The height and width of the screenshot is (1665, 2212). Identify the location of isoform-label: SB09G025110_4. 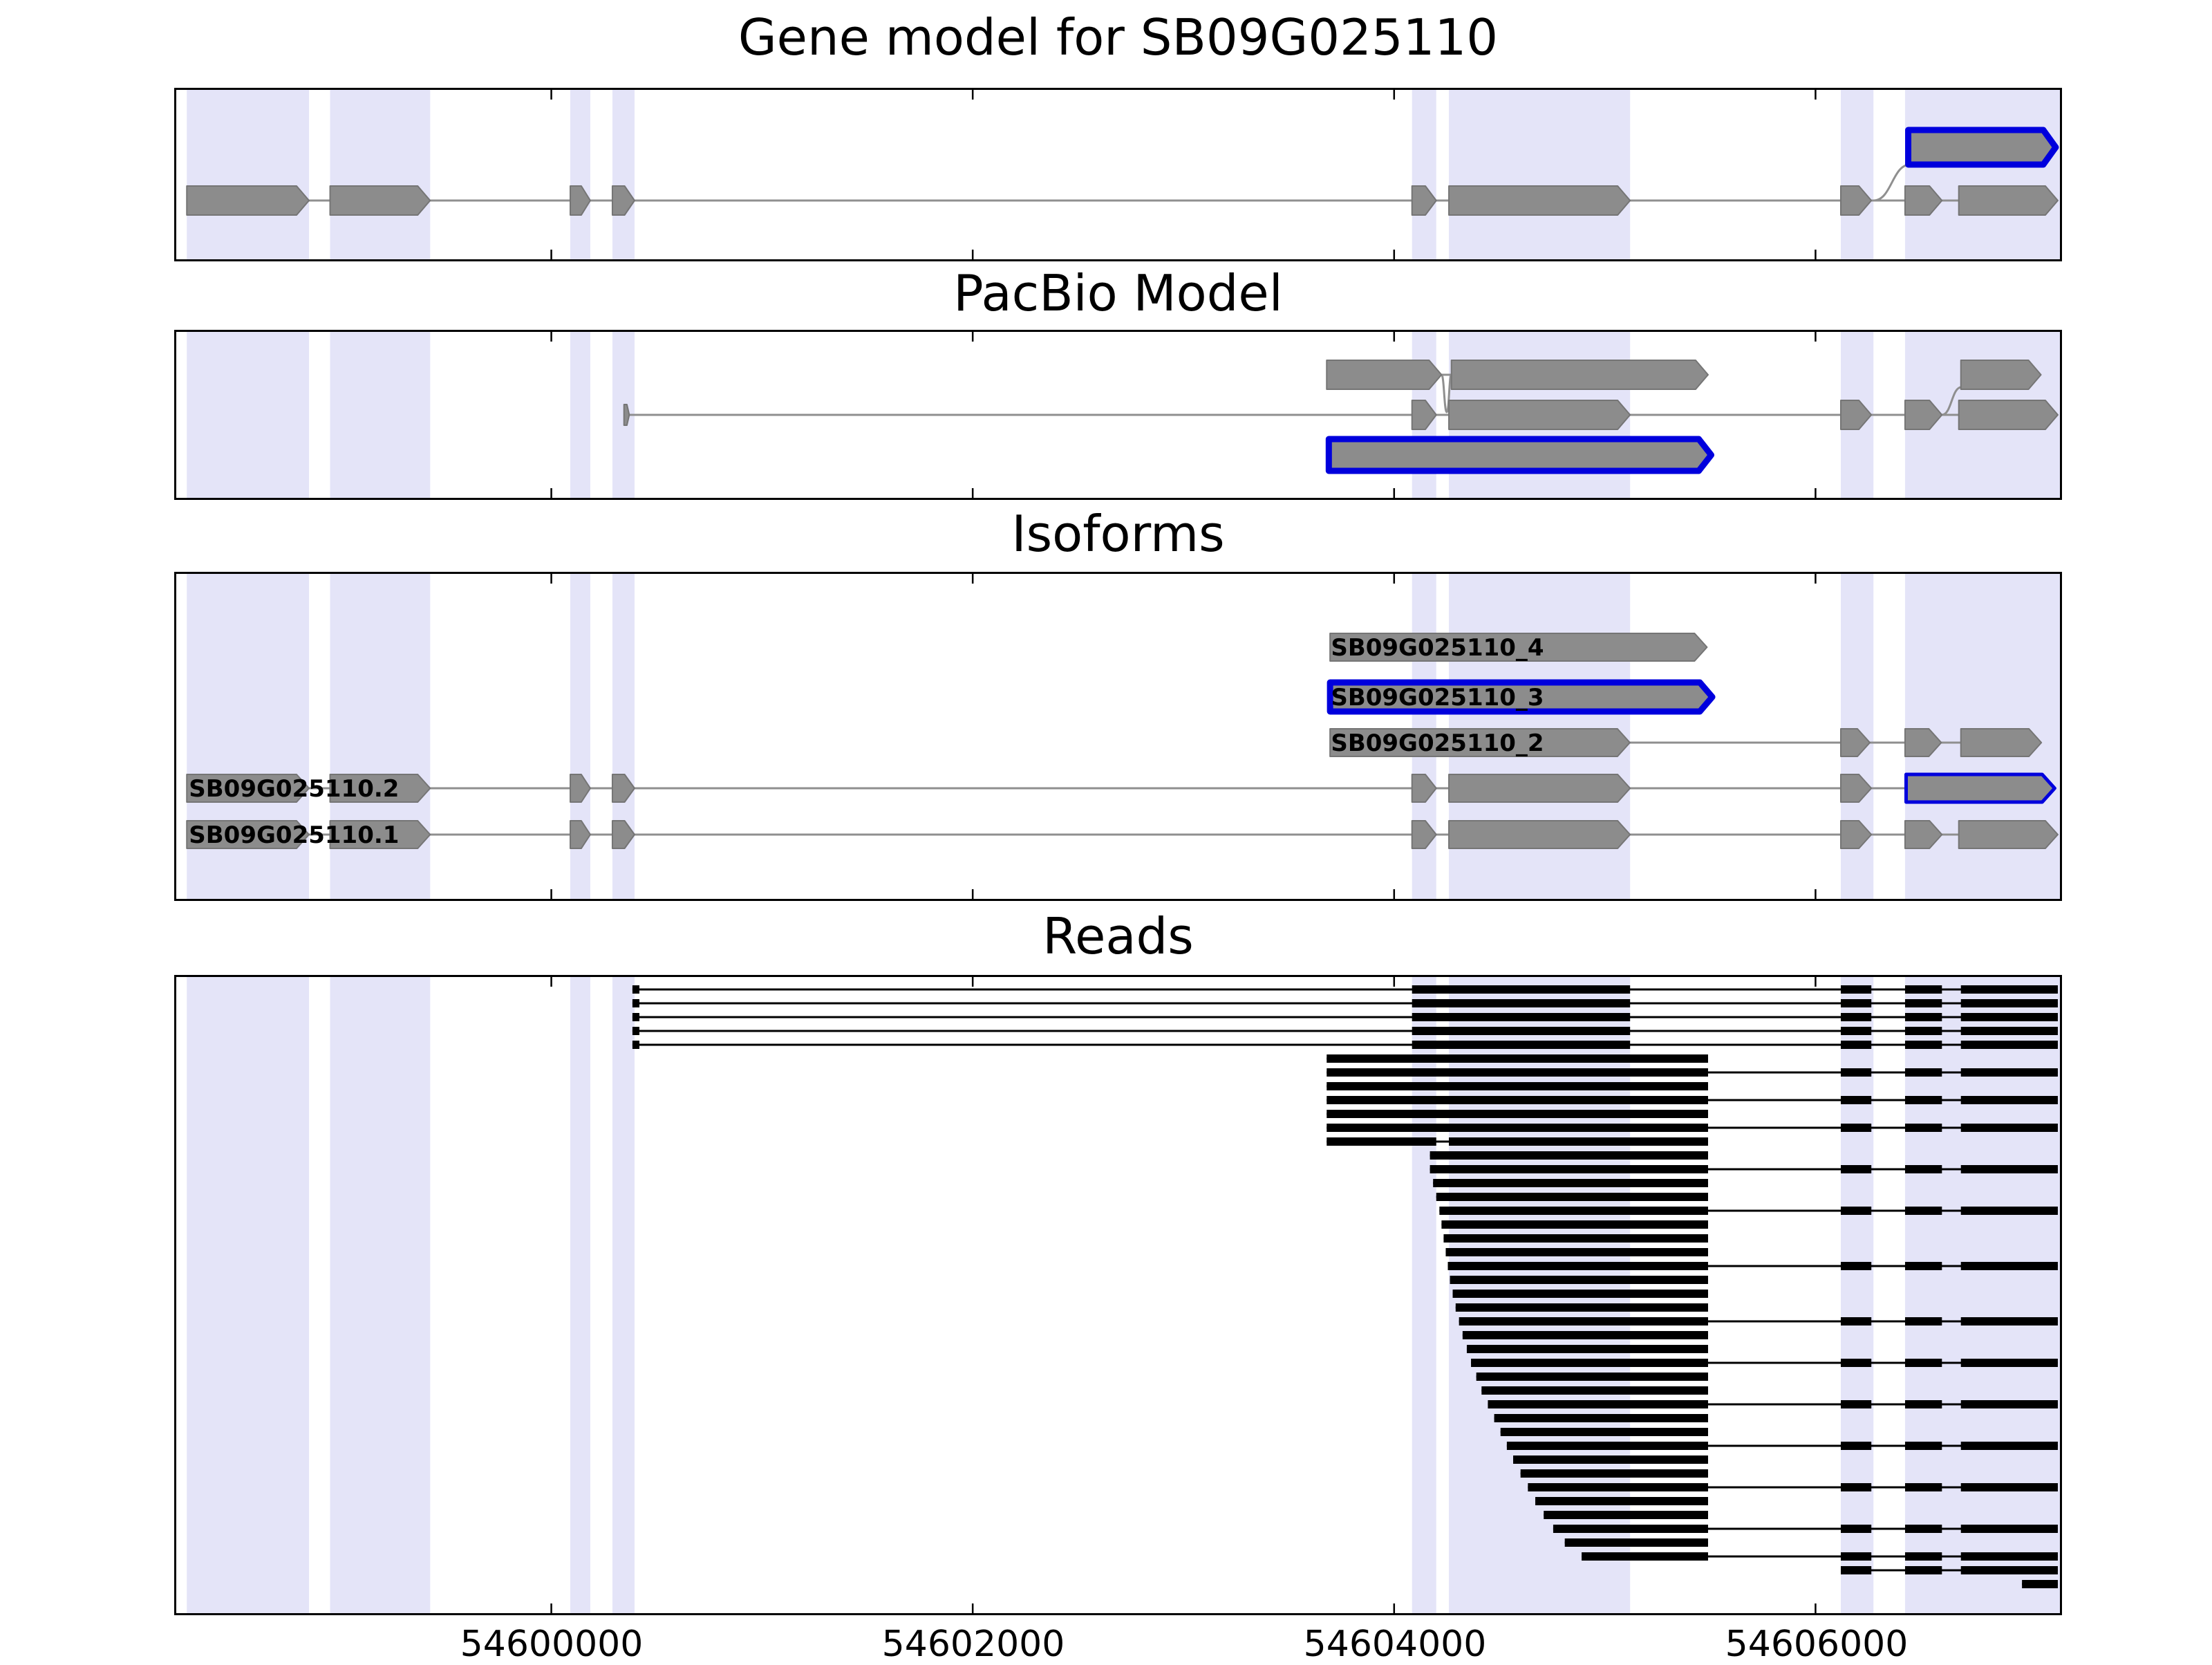
(1437, 648).